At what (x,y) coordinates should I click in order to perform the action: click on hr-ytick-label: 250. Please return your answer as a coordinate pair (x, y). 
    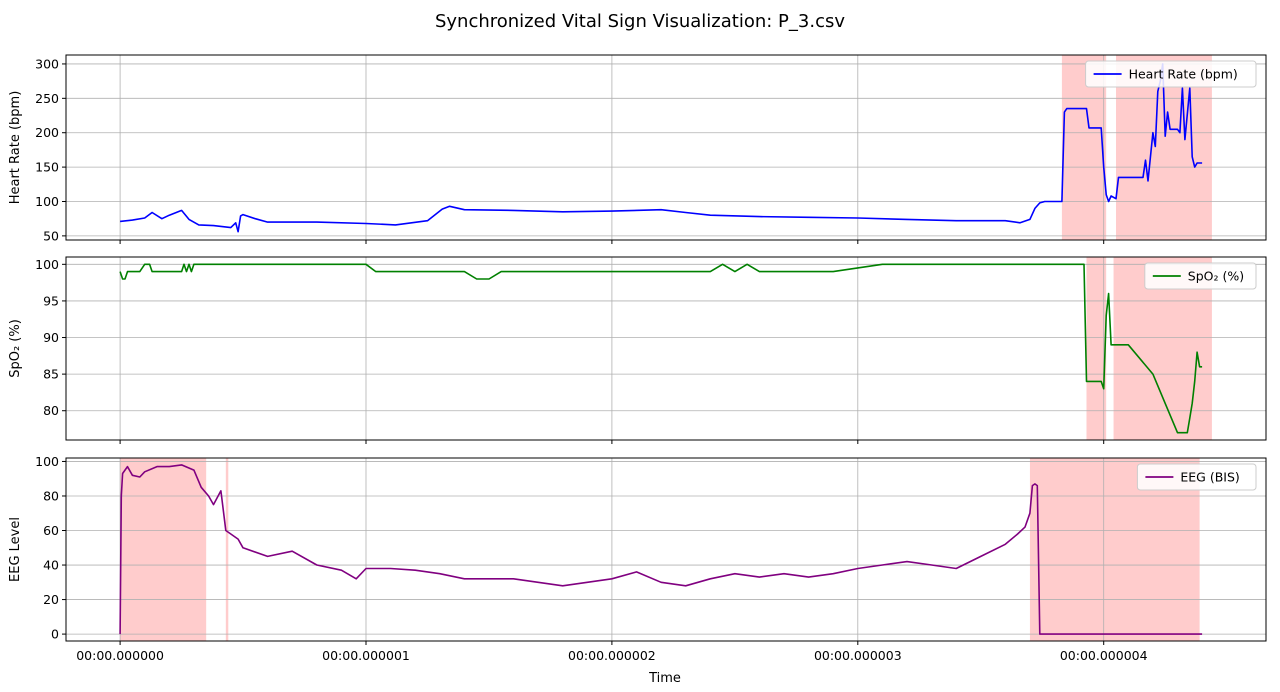
    Looking at the image, I should click on (47, 98).